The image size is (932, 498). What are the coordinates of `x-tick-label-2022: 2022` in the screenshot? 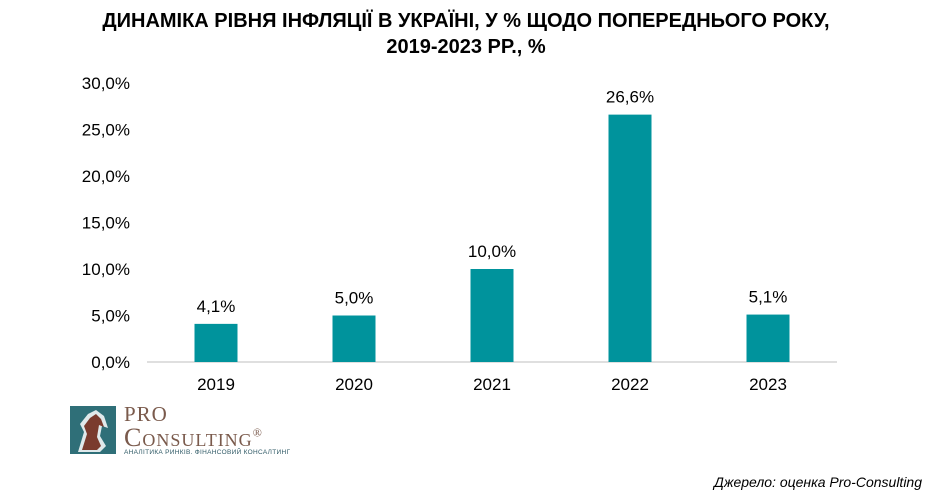 It's located at (630, 384).